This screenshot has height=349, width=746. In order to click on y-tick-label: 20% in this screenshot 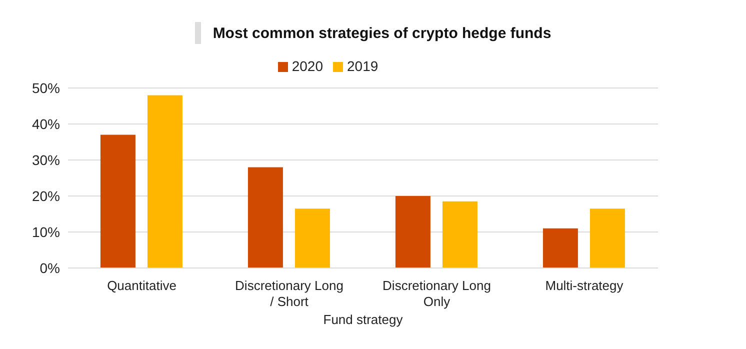, I will do `click(46, 196)`.